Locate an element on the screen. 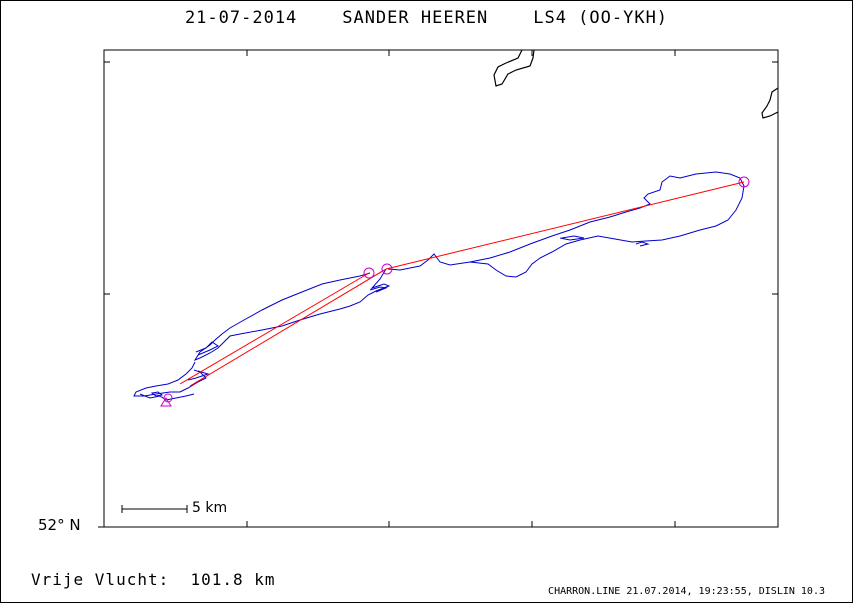 The width and height of the screenshot is (853, 603). turnpoint-east is located at coordinates (744, 182).